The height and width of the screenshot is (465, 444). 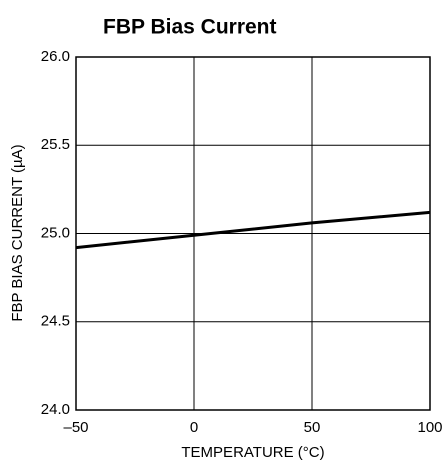 What do you see at coordinates (429, 427) in the screenshot?
I see `x-tick-label: 100` at bounding box center [429, 427].